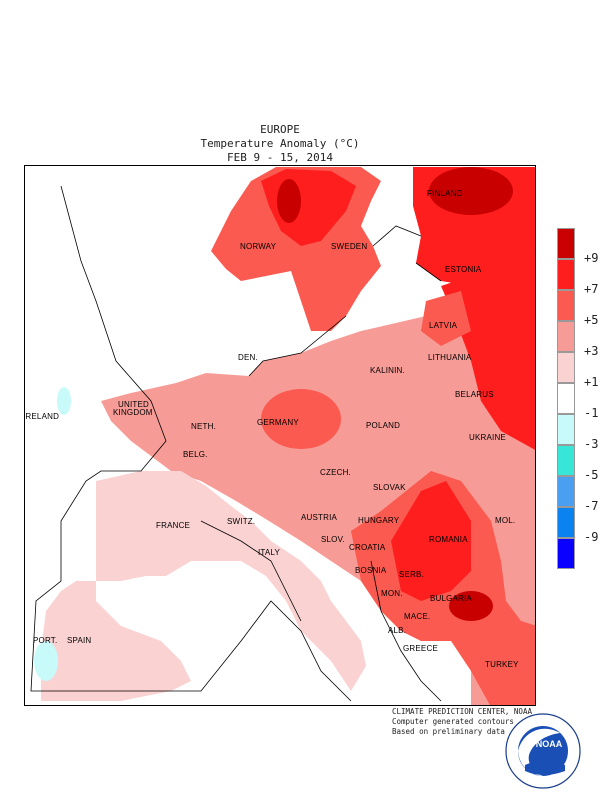 The width and height of the screenshot is (612, 792). What do you see at coordinates (333, 539) in the screenshot?
I see `country-label-slovenia: SLOV.` at bounding box center [333, 539].